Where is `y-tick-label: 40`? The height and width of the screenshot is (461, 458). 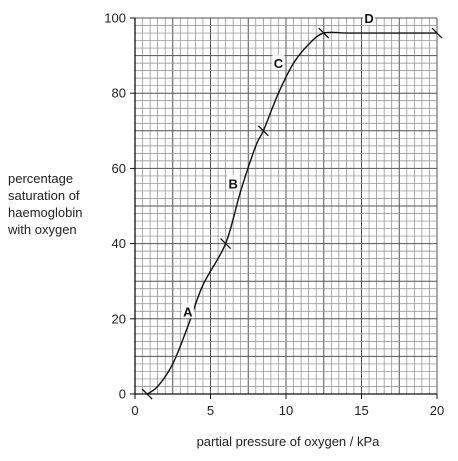 y-tick-label: 40 is located at coordinates (119, 243).